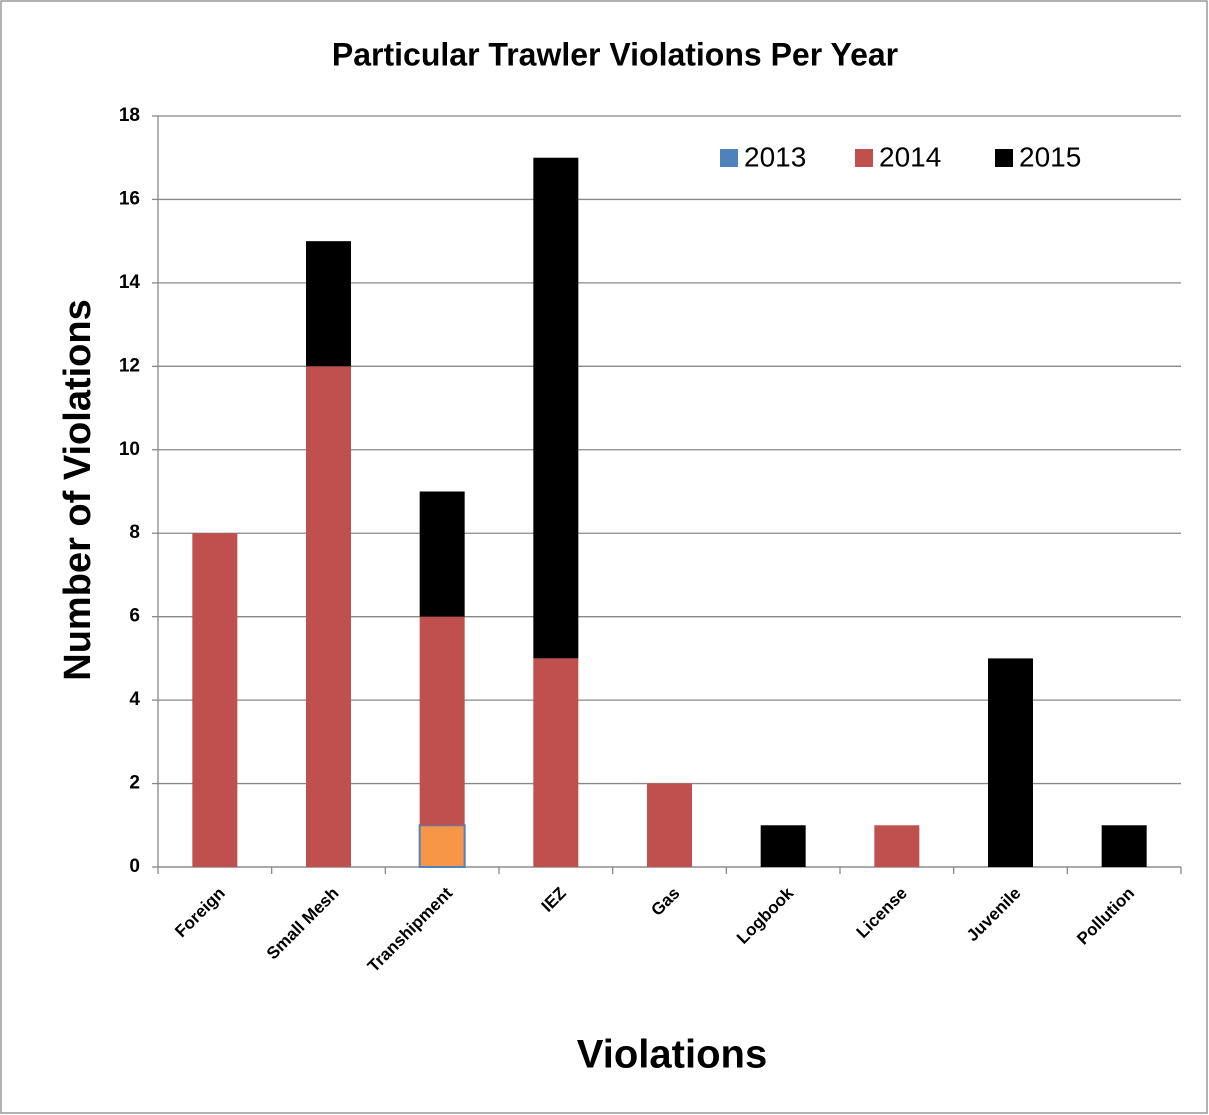 This screenshot has height=1115, width=1209. What do you see at coordinates (775, 156) in the screenshot?
I see `legend-label: 2013` at bounding box center [775, 156].